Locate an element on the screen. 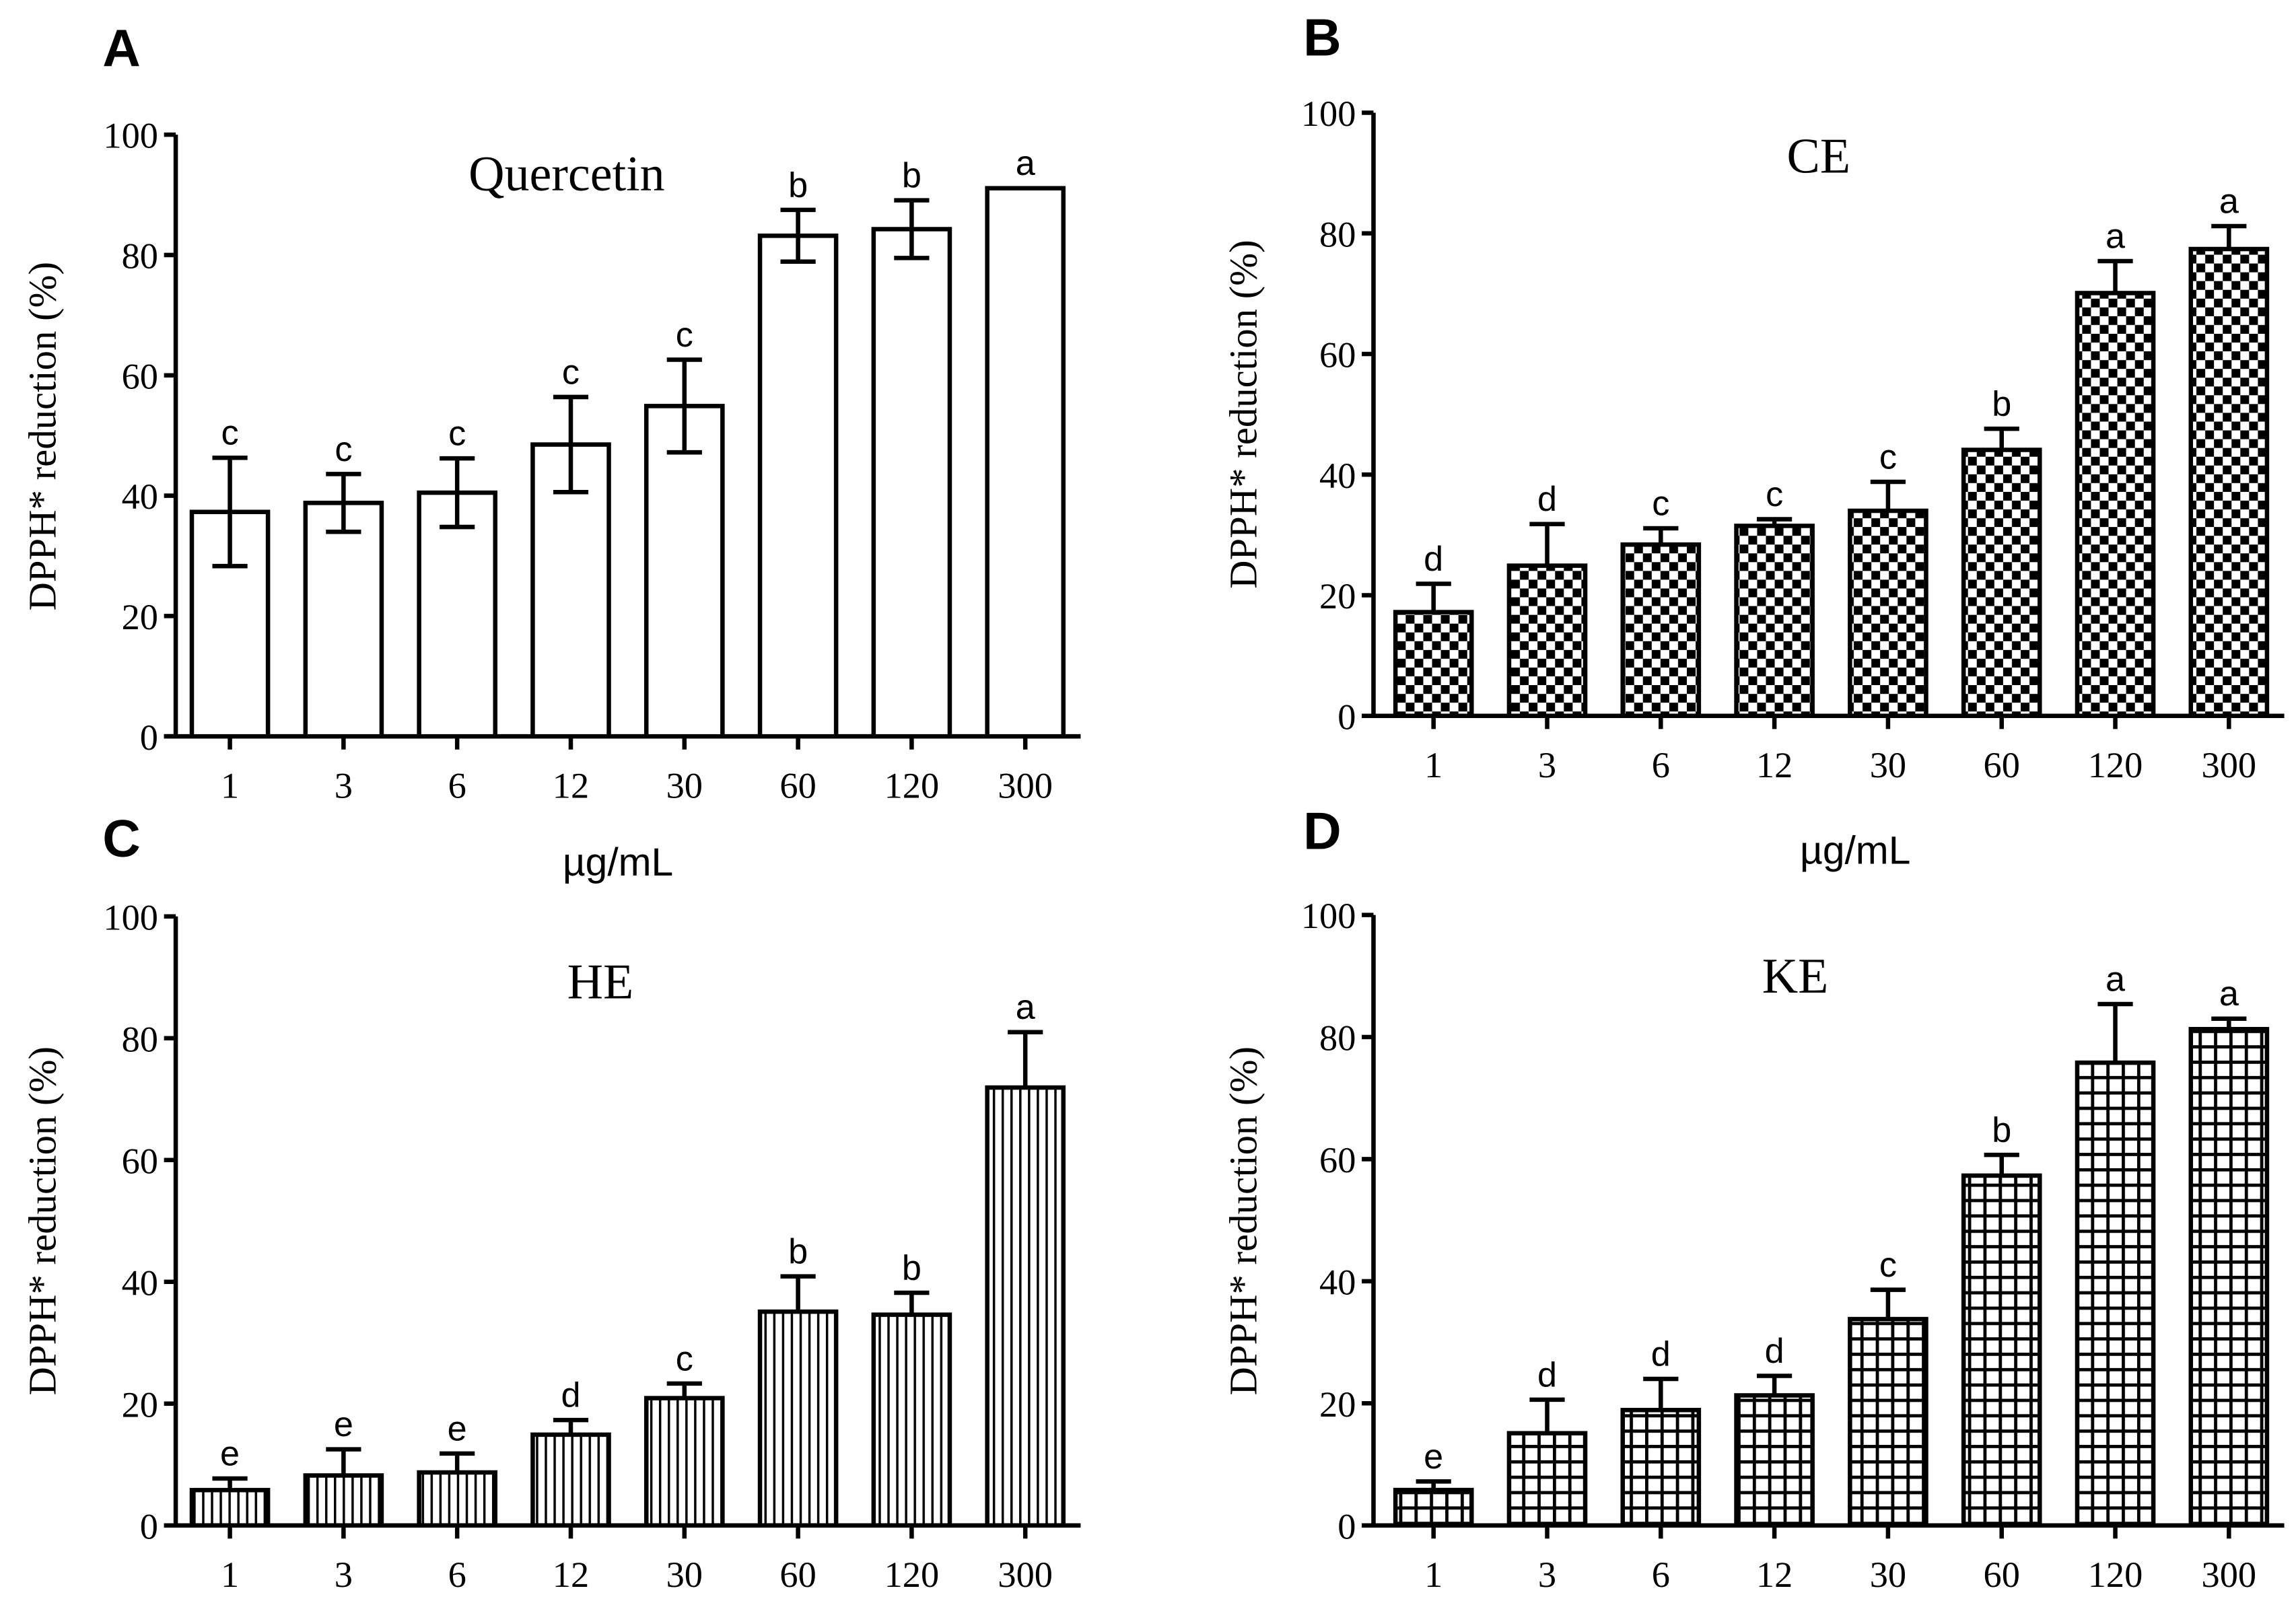 The height and width of the screenshot is (1603, 2296). panel-label: A is located at coordinates (121, 48).